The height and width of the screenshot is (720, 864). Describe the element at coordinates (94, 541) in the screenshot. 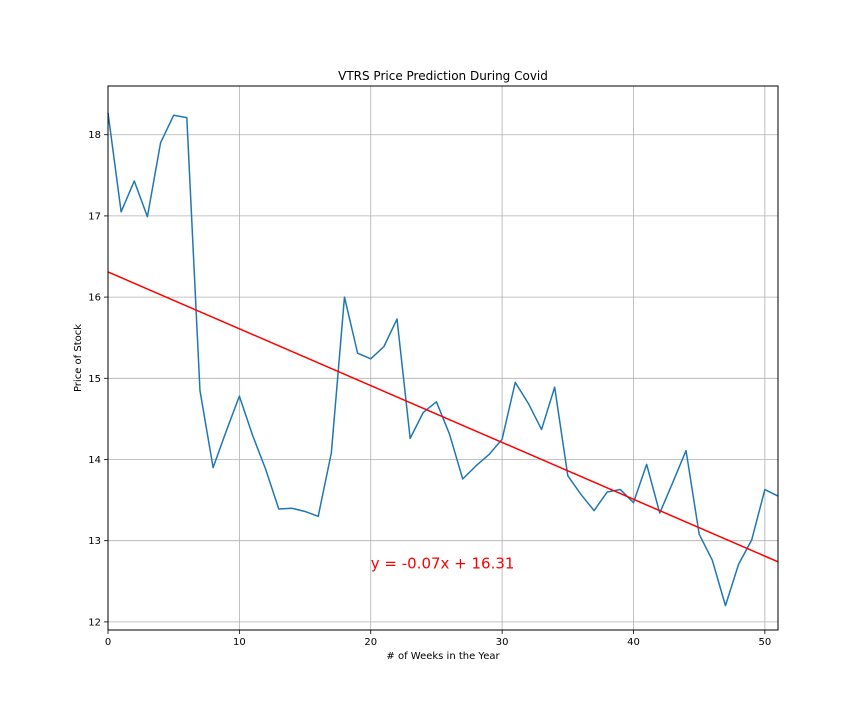

I see `y-tick-label: 13` at that location.